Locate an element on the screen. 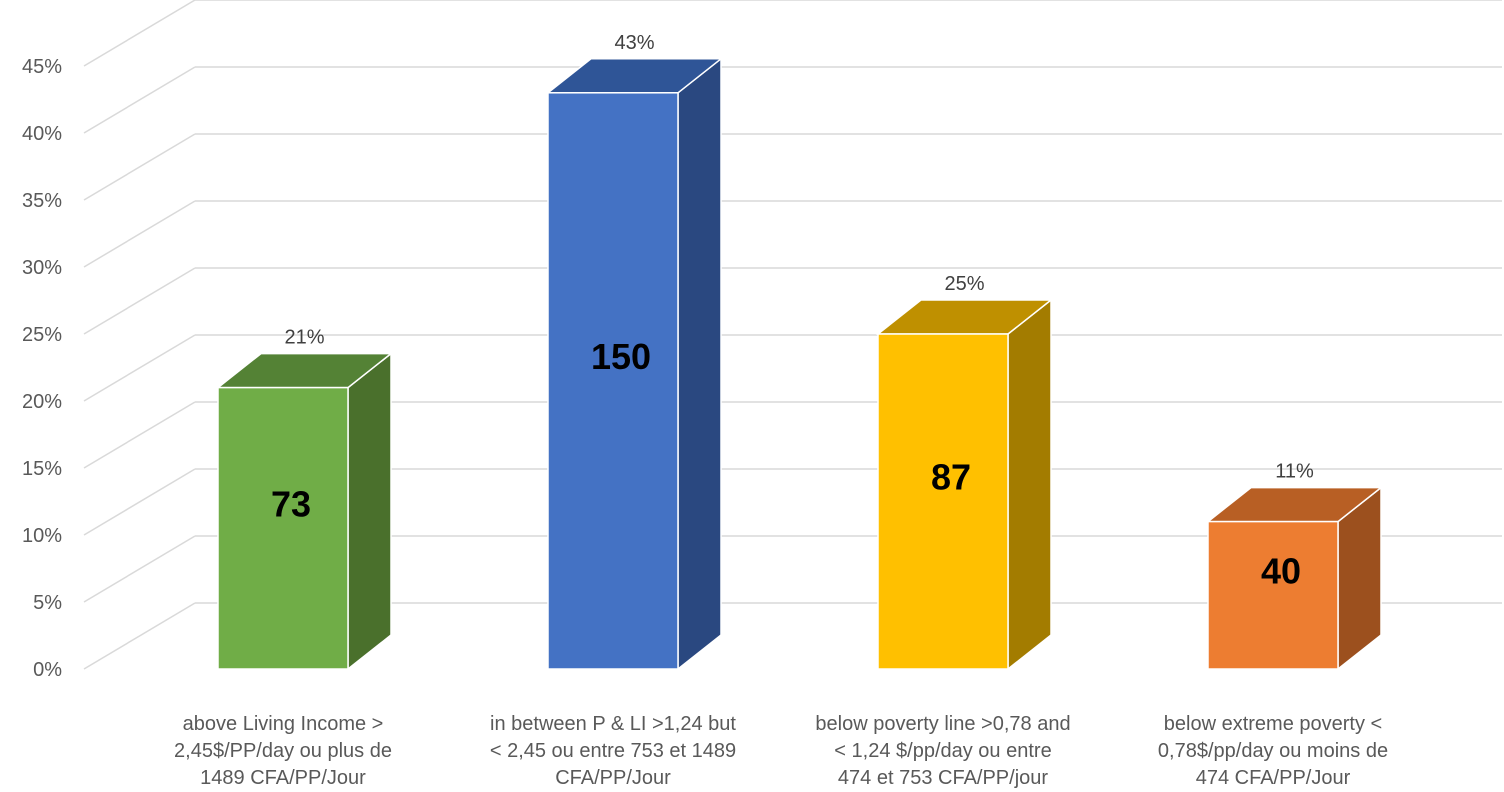  percent-data-label: 11% is located at coordinates (1294, 472).